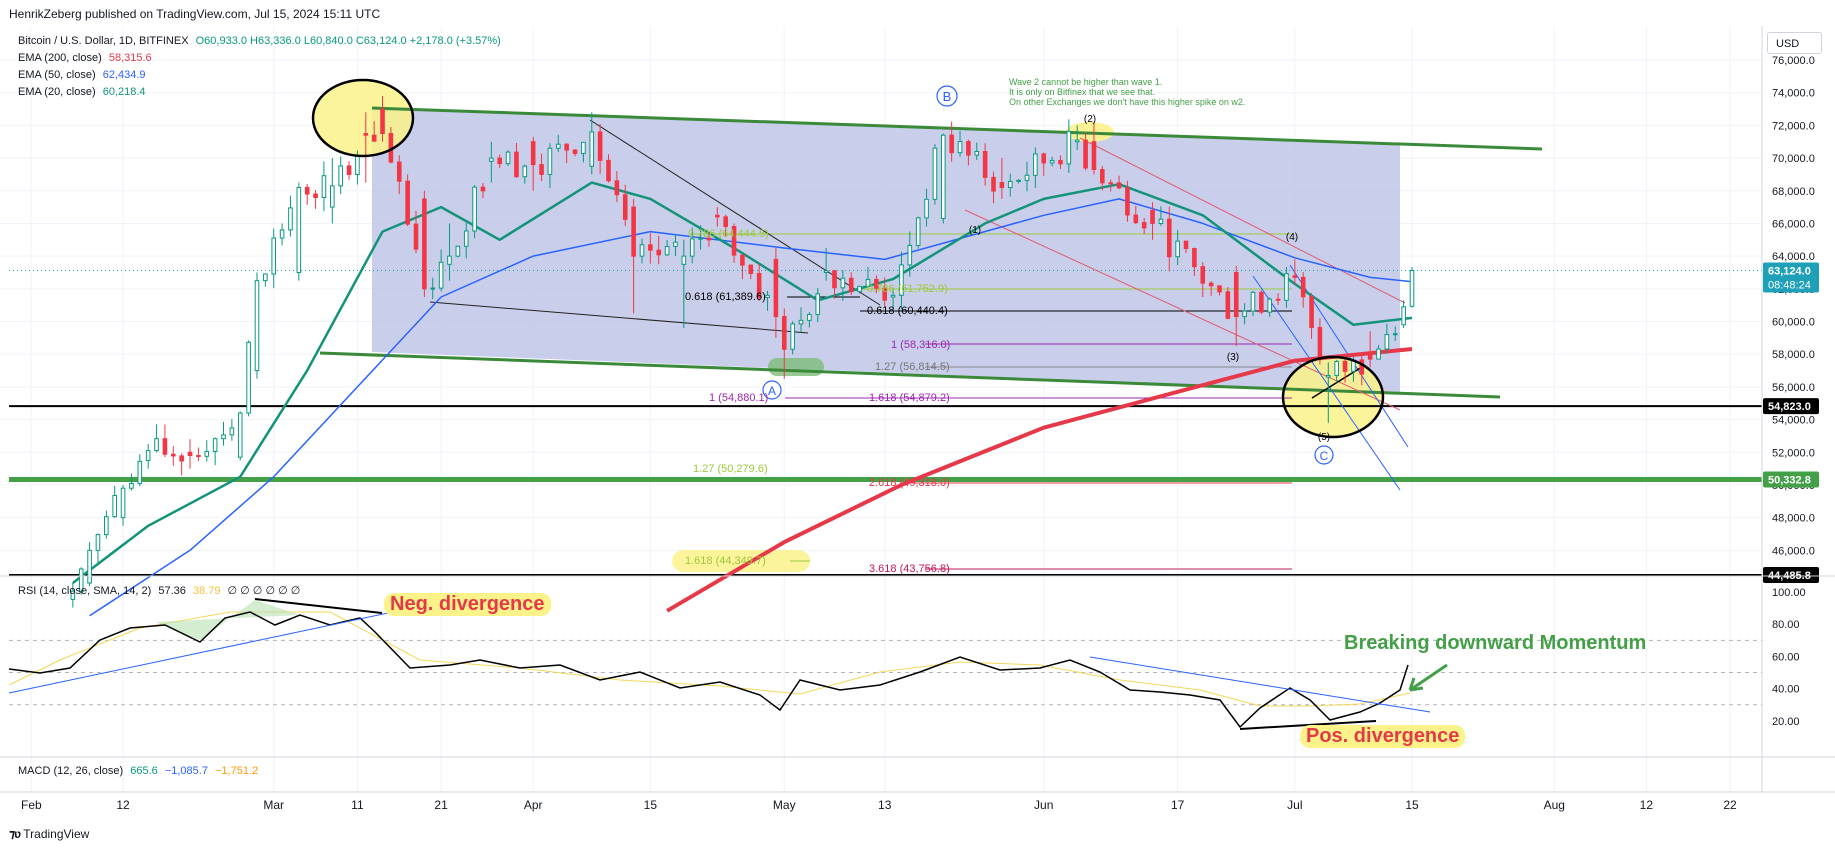 The height and width of the screenshot is (853, 1835). Describe the element at coordinates (1324, 456) in the screenshot. I see `svg-text: C` at that location.